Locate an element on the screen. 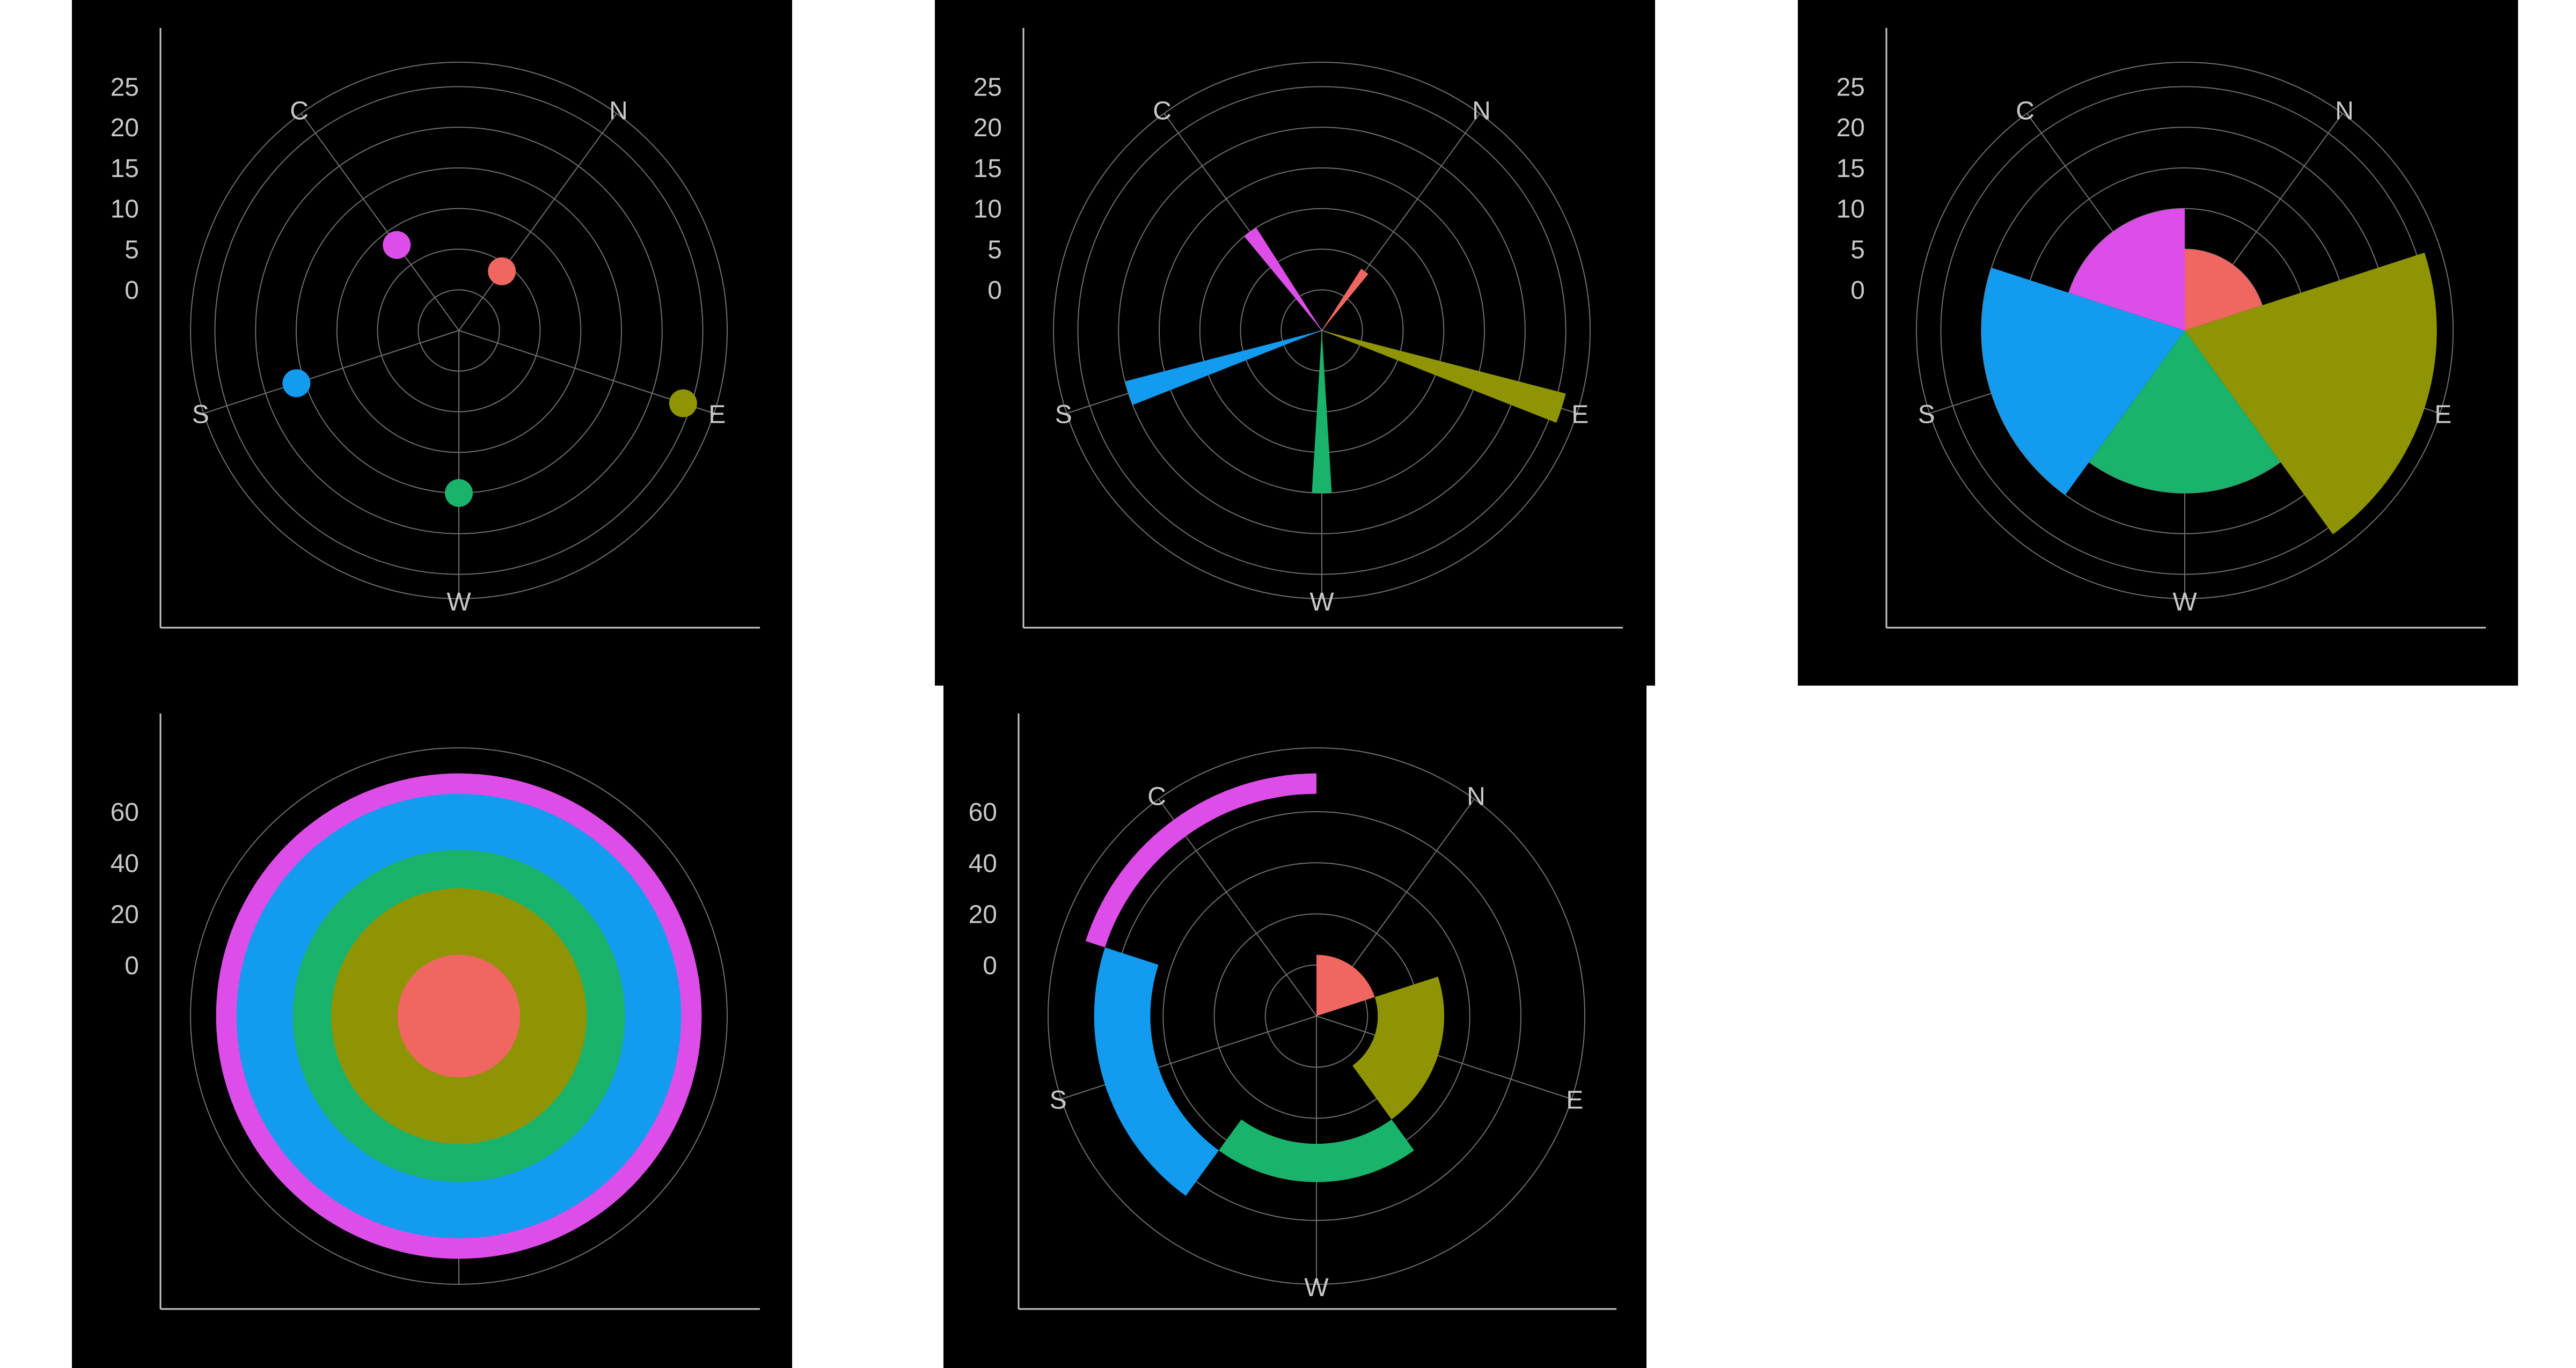 The image size is (2576, 1368). chart-panel-5: 0 20 40 60 C N E W S is located at coordinates (1294, 1027).